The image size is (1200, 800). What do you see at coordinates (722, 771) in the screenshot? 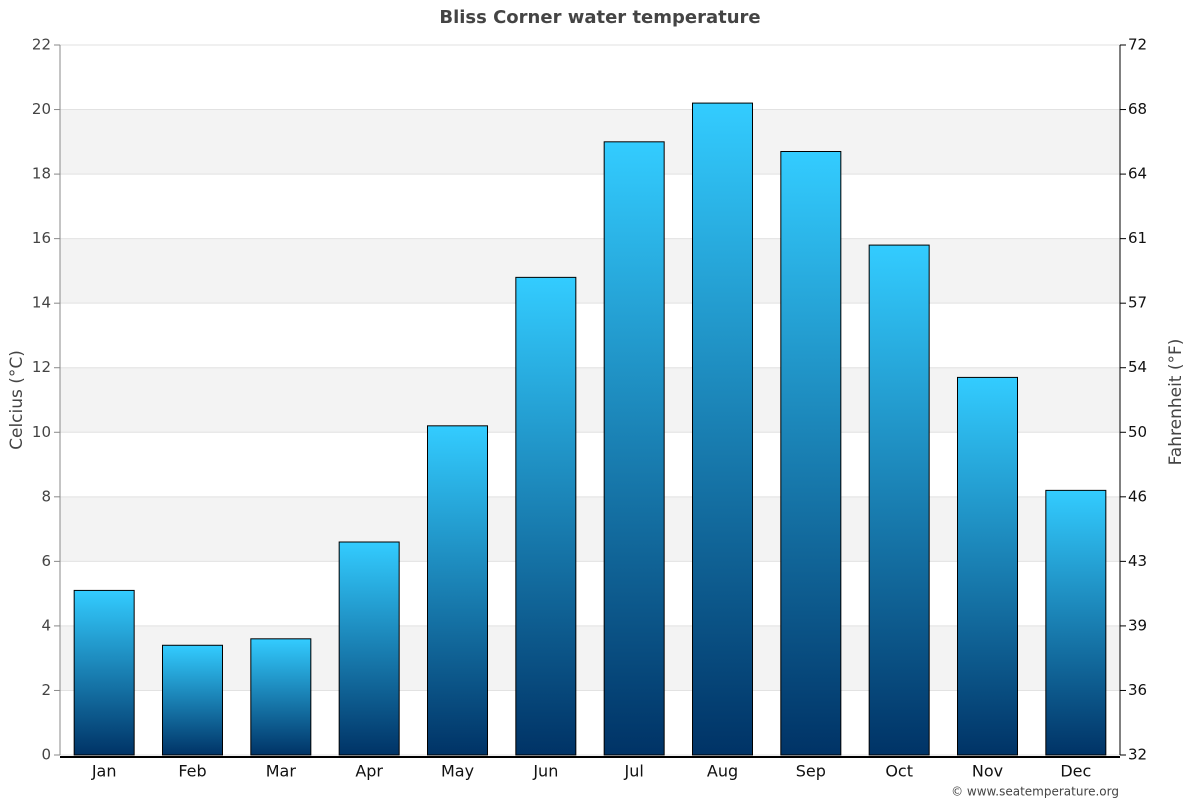
I see `x-tick-label: Aug` at bounding box center [722, 771].